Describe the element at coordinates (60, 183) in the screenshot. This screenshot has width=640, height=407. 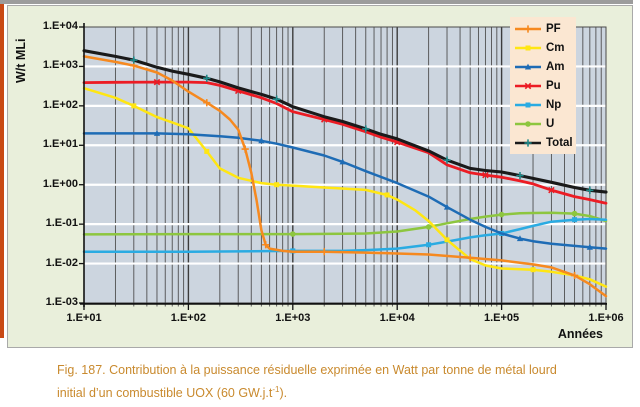
I see `y-tick-label: 1.E+00` at that location.